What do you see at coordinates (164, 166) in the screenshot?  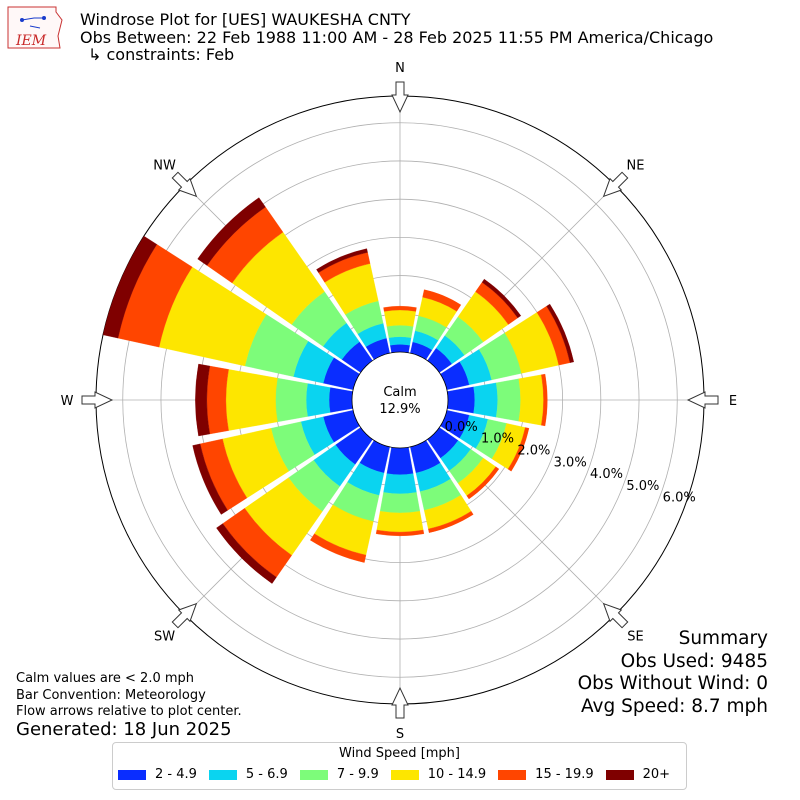 I see `compass-label-NW: NW` at bounding box center [164, 166].